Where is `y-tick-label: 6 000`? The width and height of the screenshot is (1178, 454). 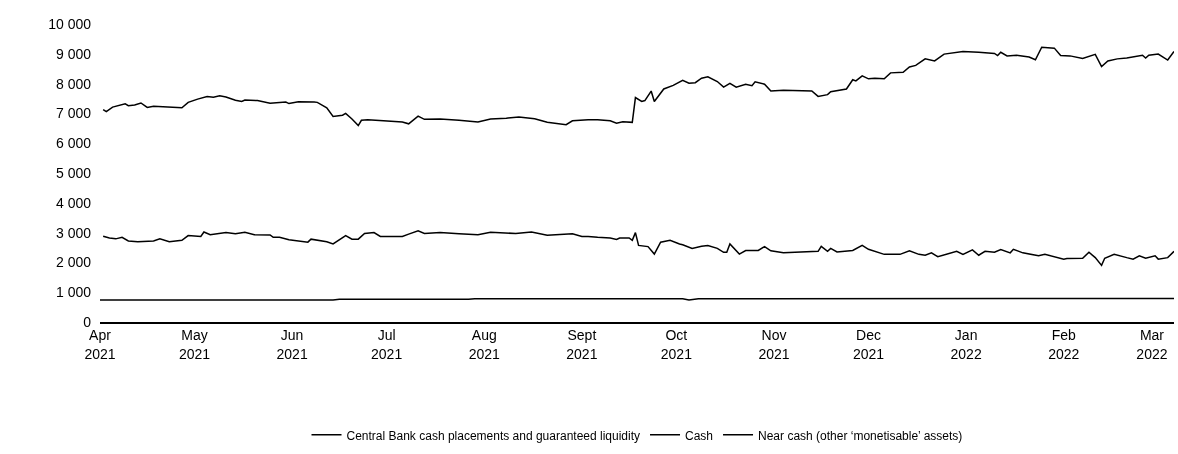
y-tick-label: 6 000 is located at coordinates (73, 143).